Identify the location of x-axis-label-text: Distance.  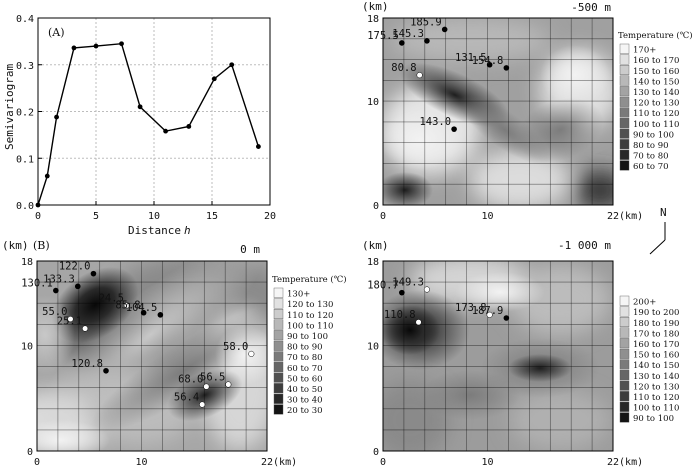
(154, 230).